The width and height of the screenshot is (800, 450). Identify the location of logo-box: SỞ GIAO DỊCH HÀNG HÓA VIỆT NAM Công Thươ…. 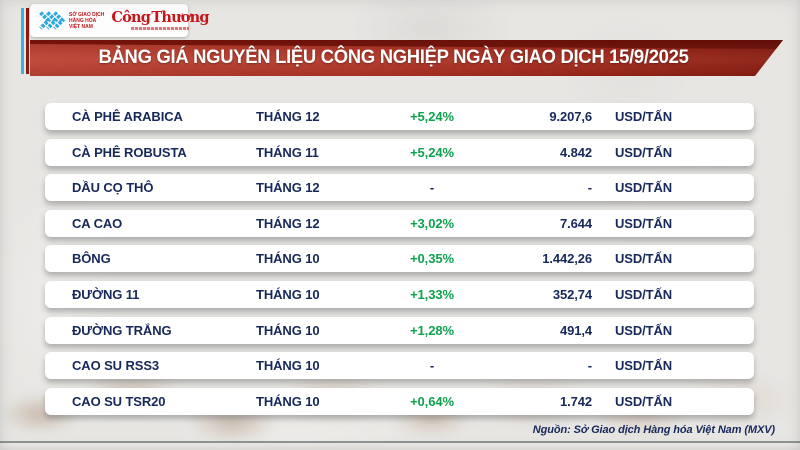
(120, 20).